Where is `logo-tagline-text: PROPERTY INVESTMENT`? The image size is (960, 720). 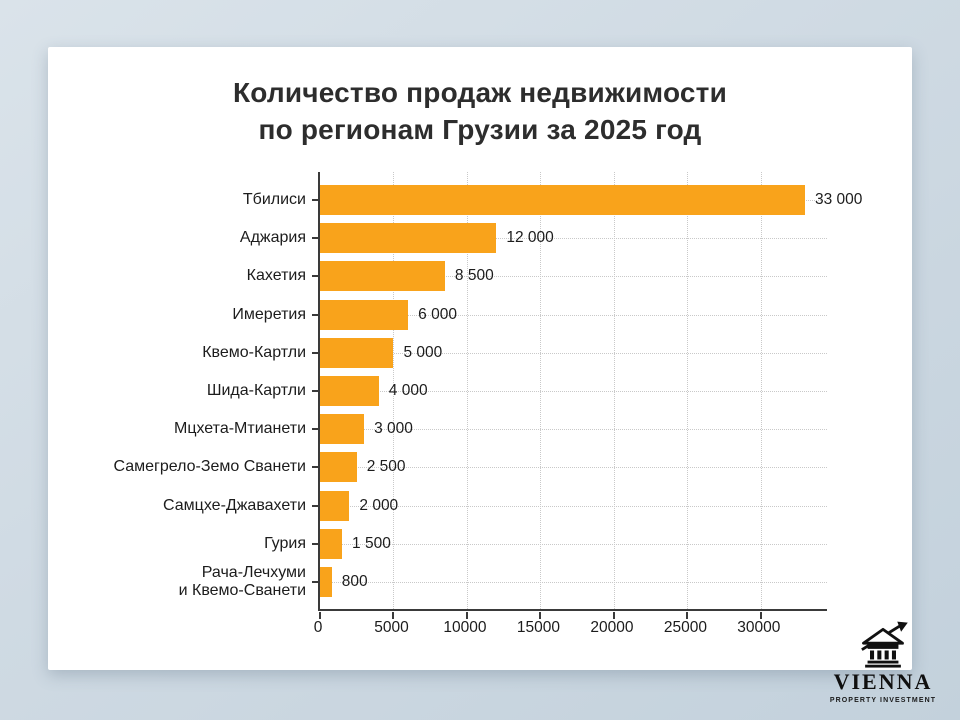 logo-tagline-text: PROPERTY INVESTMENT is located at coordinates (883, 700).